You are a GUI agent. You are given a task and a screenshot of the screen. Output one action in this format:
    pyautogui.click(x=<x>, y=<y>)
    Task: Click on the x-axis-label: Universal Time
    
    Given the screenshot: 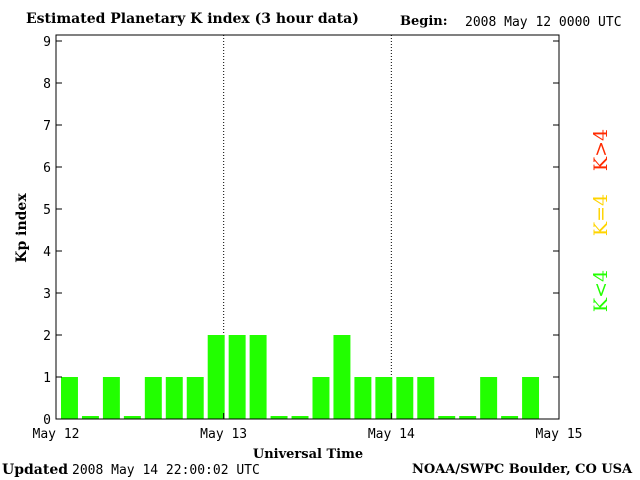 What is the action you would take?
    pyautogui.click(x=308, y=454)
    